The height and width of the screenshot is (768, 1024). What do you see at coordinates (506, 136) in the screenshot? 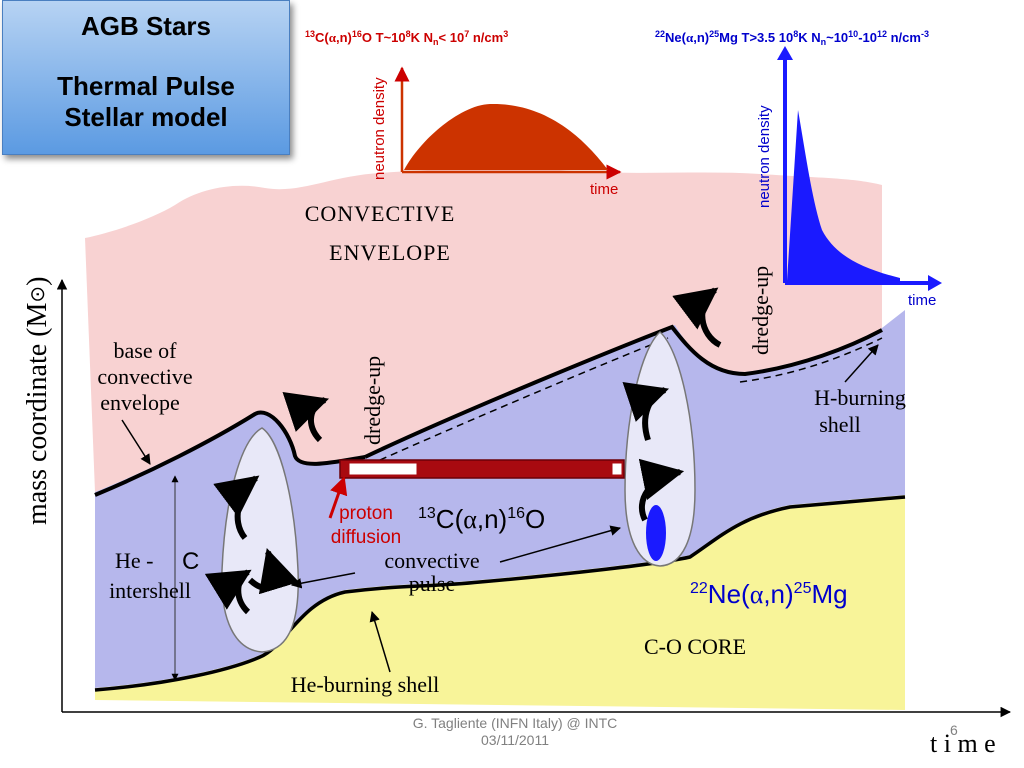
I see `inset-left-neutron-curve` at bounding box center [506, 136].